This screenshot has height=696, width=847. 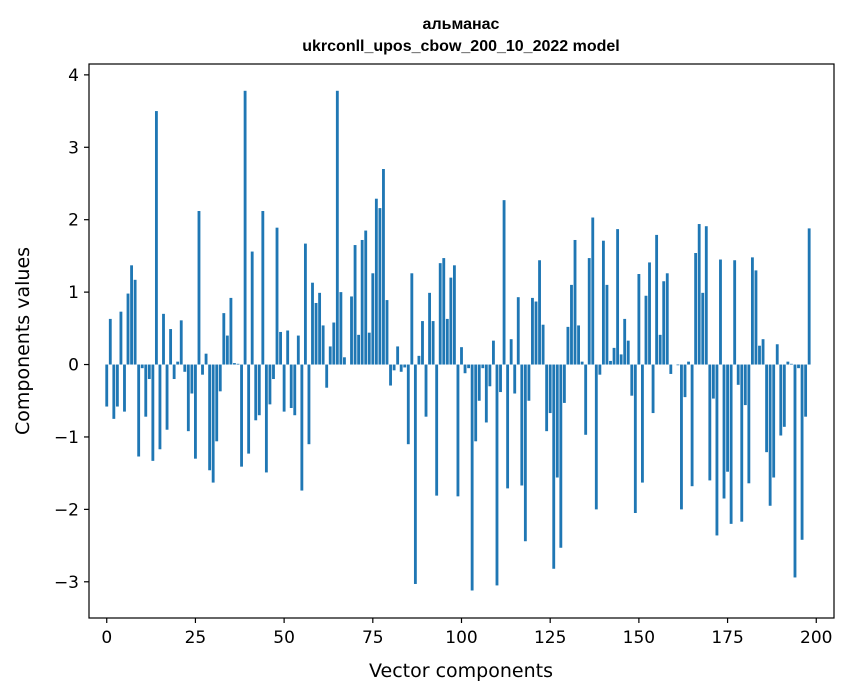 What do you see at coordinates (66, 510) in the screenshot?
I see `y-tick-label: −2` at bounding box center [66, 510].